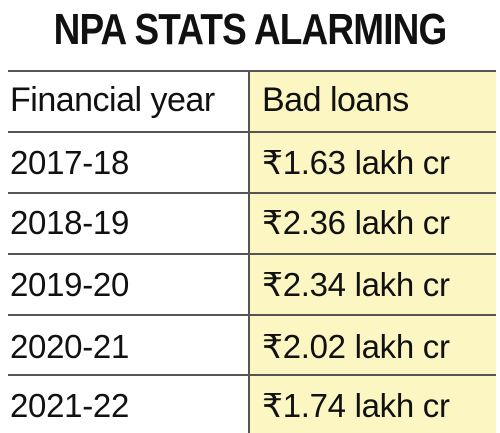 This screenshot has height=433, width=500. What do you see at coordinates (252, 404) in the screenshot?
I see `table-row: 2021-22 ₹1.74 lakh cr` at bounding box center [252, 404].